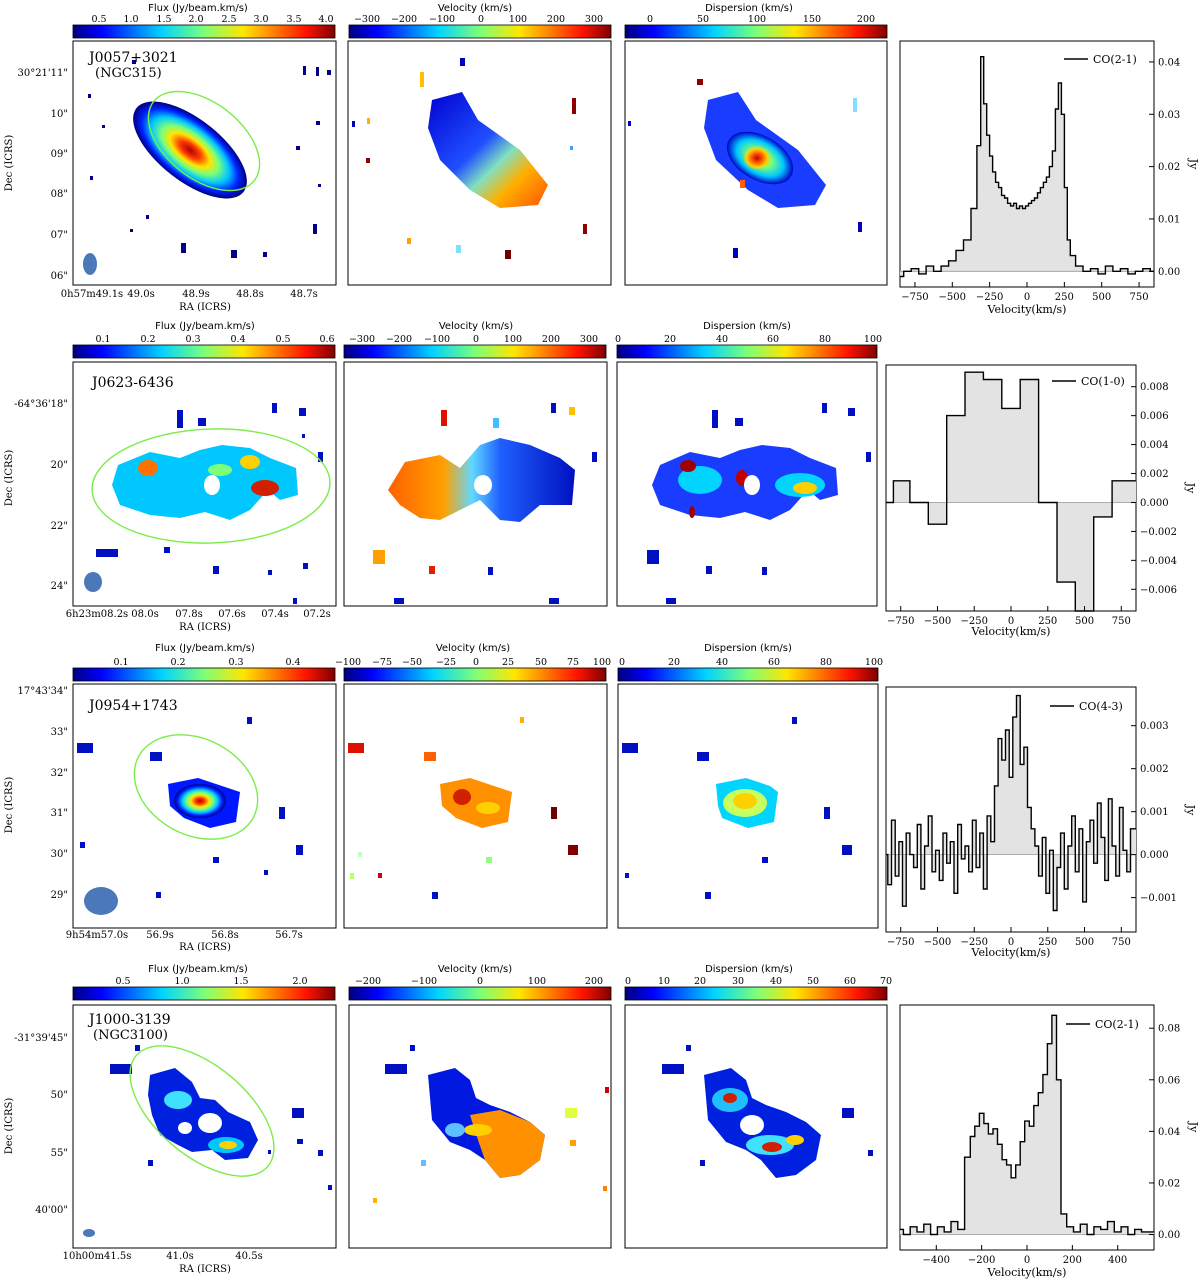  I want to click on ra-tick: 07.4s, so click(274, 614).